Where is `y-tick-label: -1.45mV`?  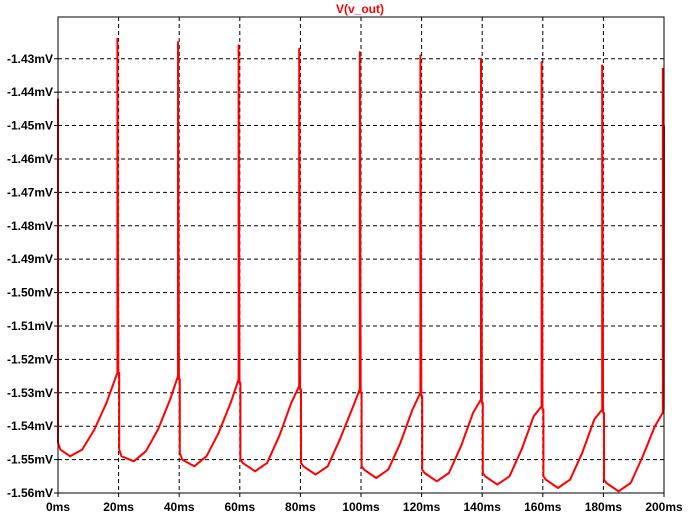
y-tick-label: -1.45mV is located at coordinates (30, 126).